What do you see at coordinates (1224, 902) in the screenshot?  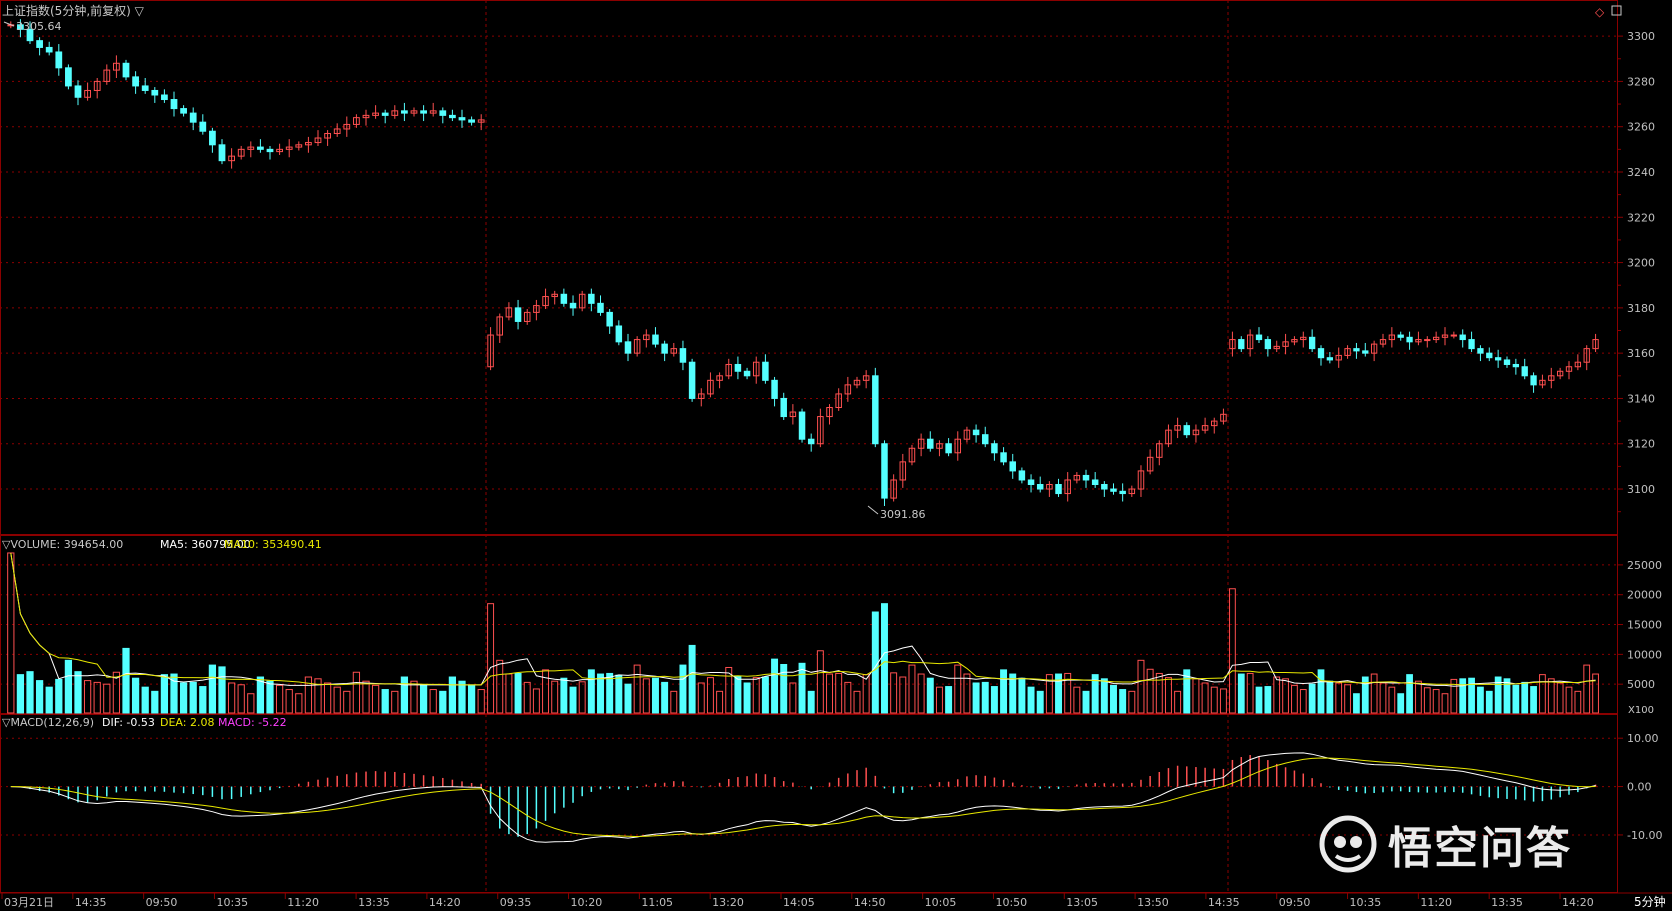 I see `x-axis-label: 14:35` at bounding box center [1224, 902].